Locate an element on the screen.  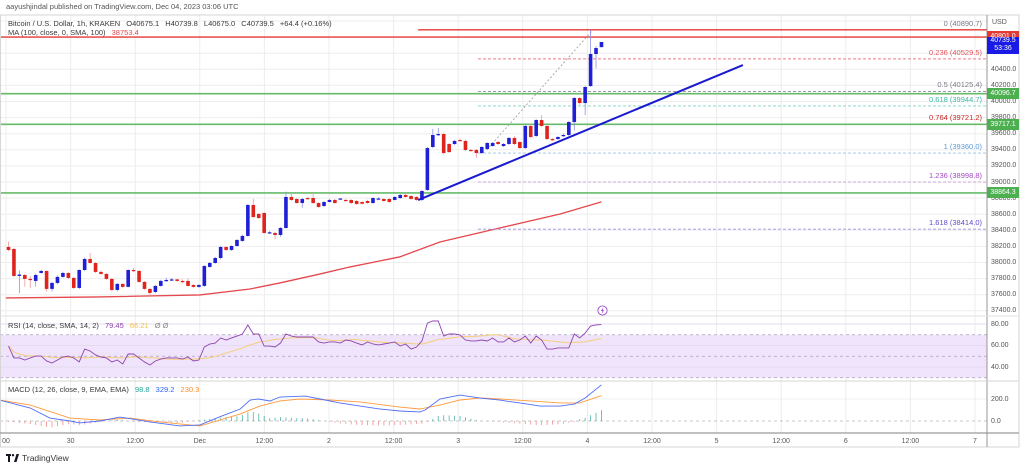
time-axis-label: Dec is located at coordinates (200, 441).